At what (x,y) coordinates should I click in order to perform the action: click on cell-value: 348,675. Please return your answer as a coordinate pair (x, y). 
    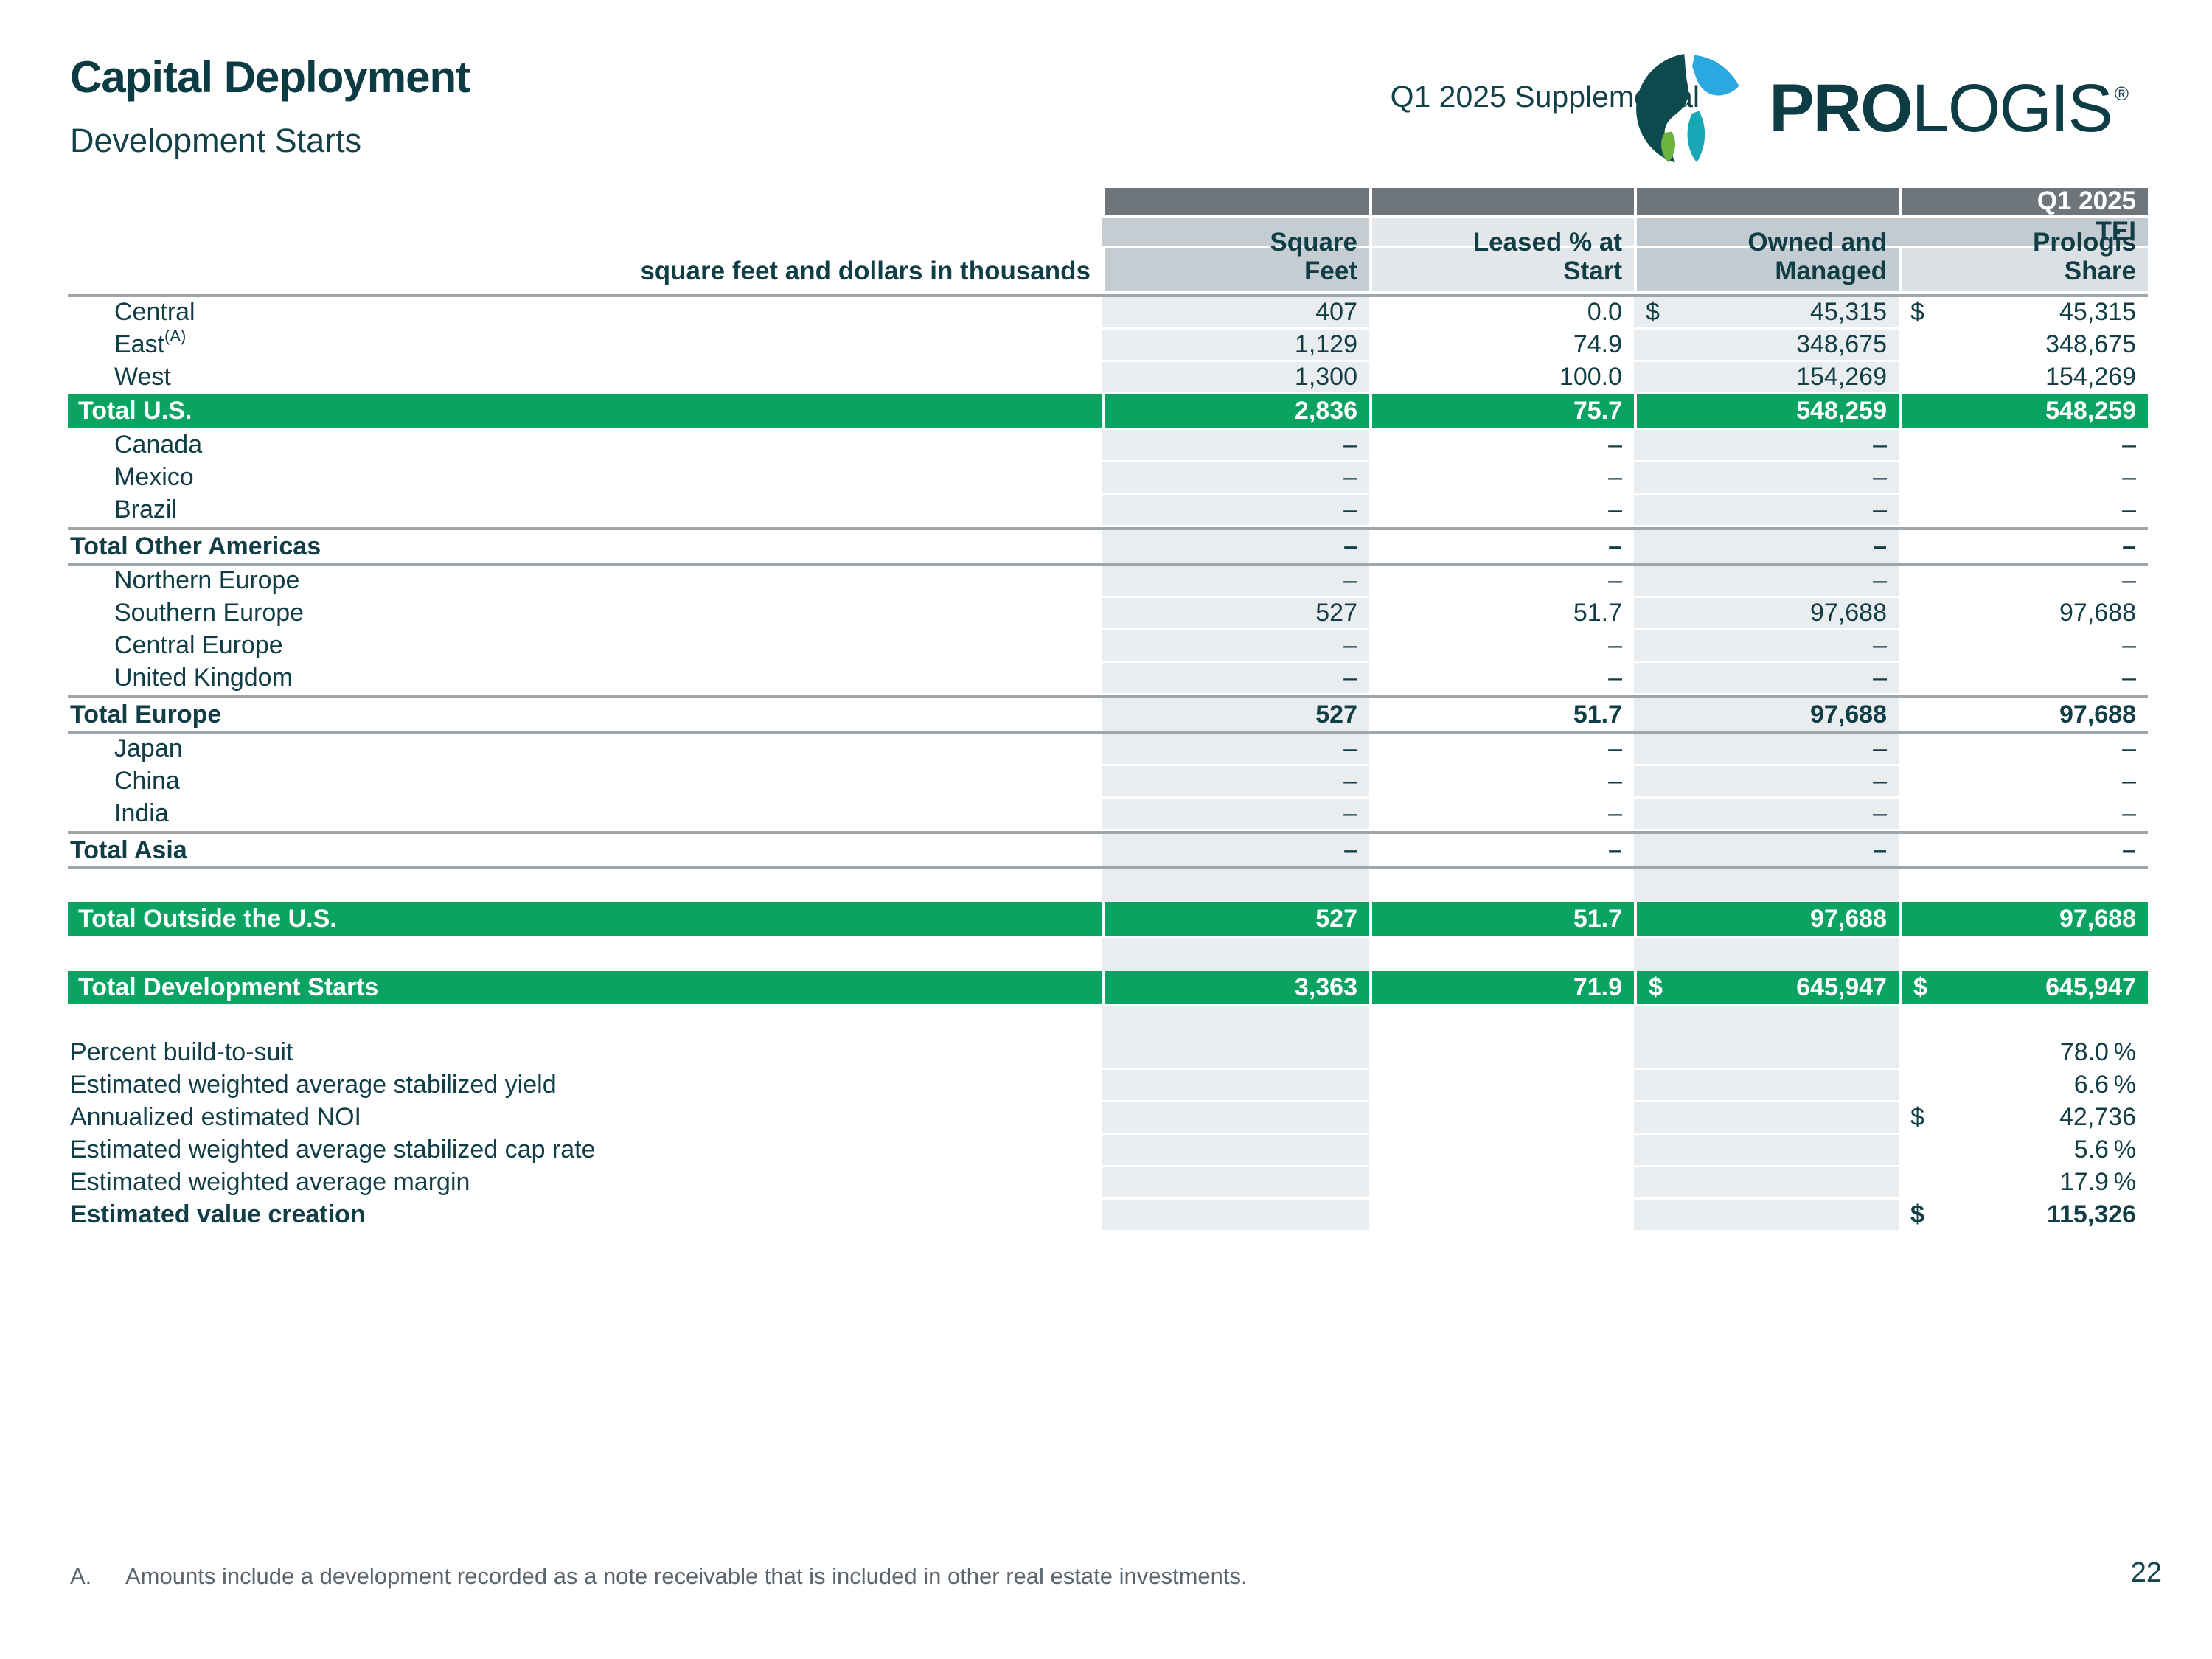
    Looking at the image, I should click on (2090, 344).